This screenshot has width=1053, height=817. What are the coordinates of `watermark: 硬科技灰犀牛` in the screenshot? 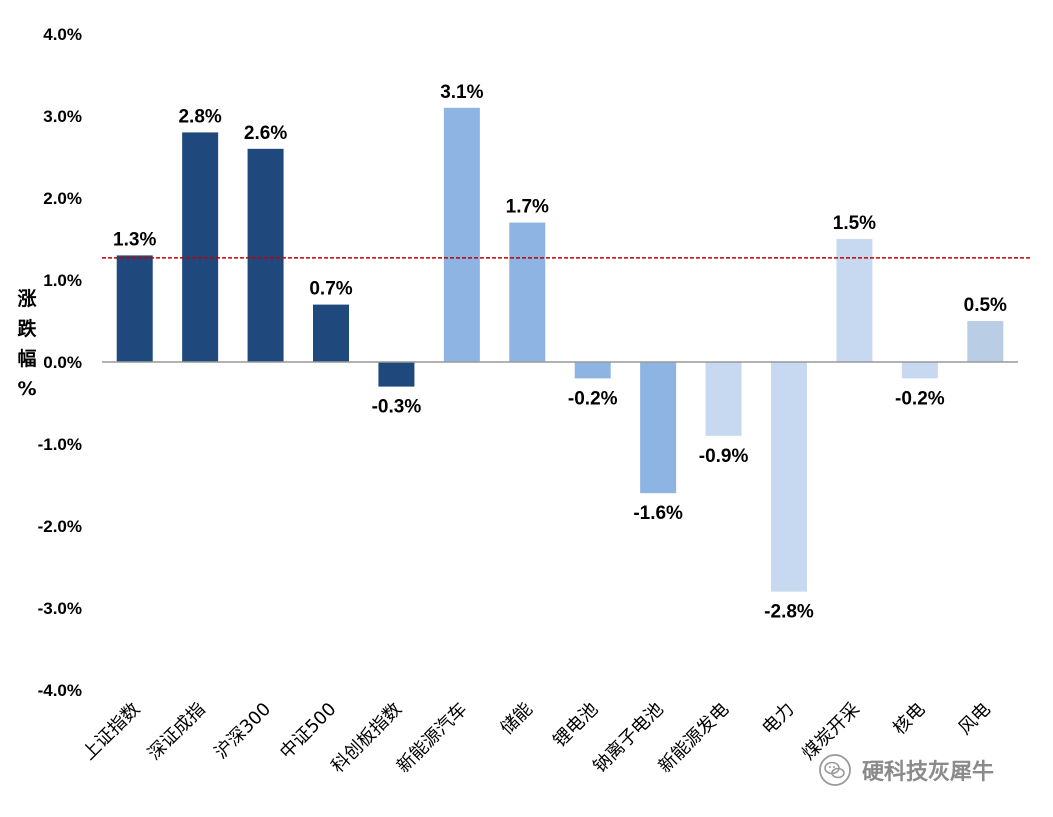 It's located at (906, 770).